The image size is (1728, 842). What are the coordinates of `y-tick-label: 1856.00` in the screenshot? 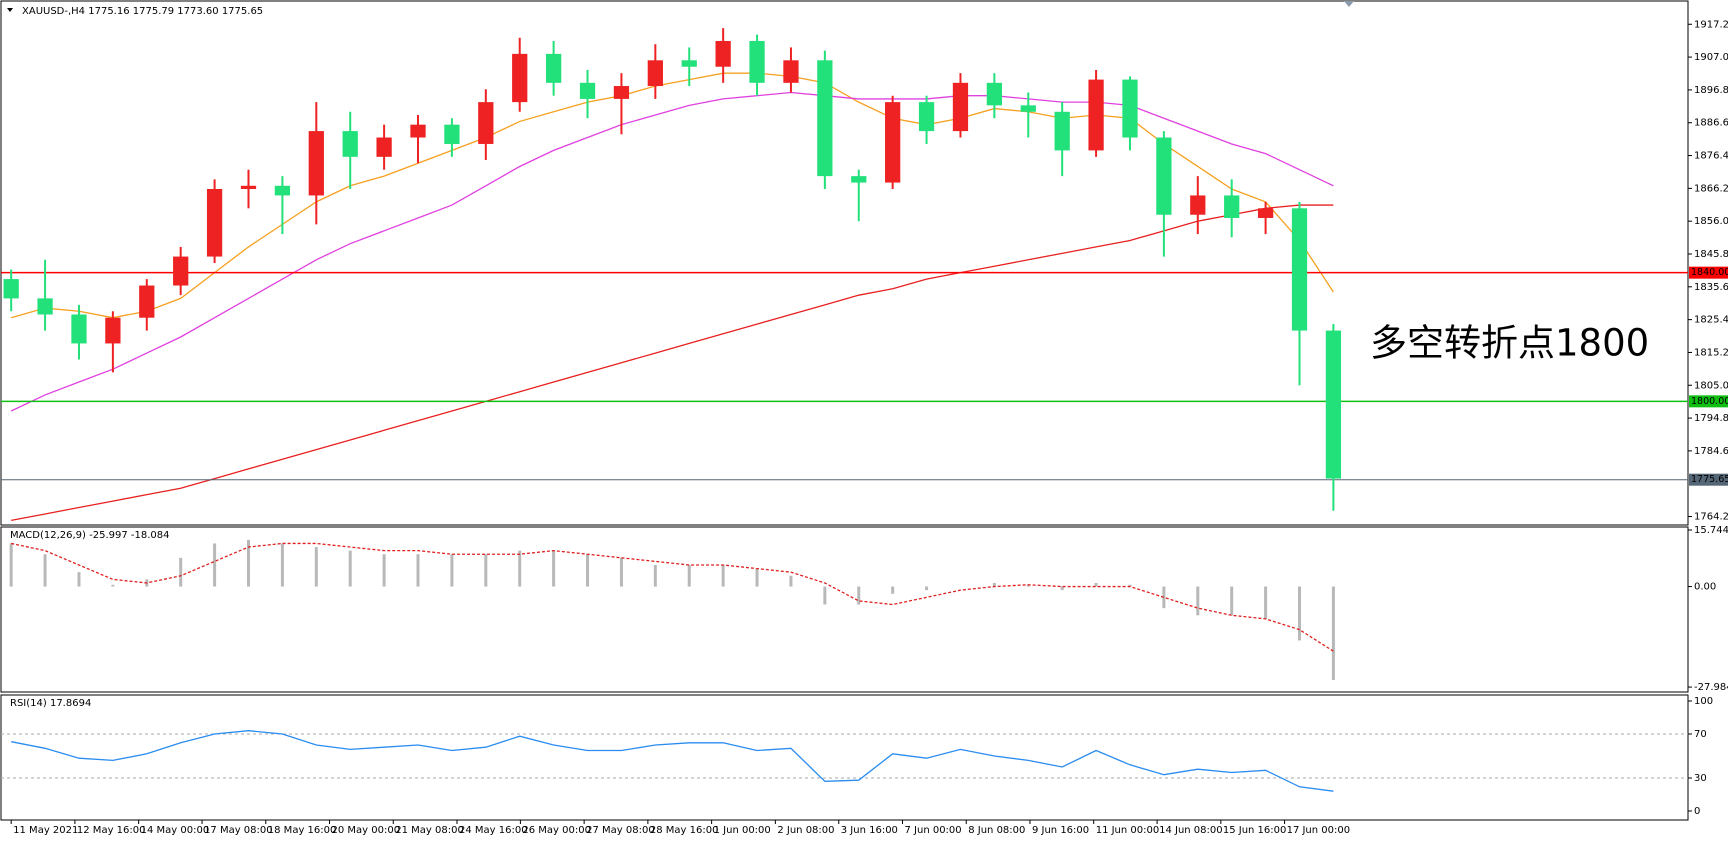 It's located at (1711, 221).